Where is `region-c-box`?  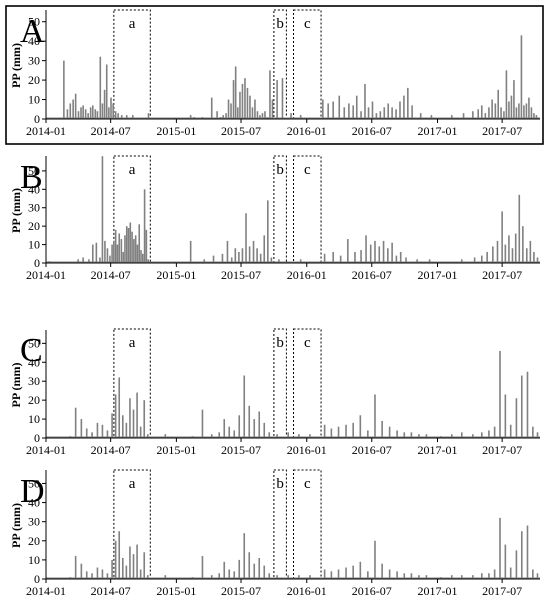
region-c-box is located at coordinates (307, 383).